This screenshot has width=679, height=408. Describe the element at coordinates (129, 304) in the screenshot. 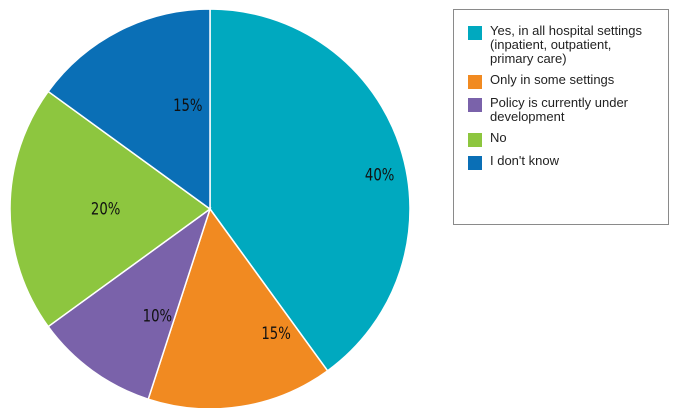

I see `slice-under-development` at that location.